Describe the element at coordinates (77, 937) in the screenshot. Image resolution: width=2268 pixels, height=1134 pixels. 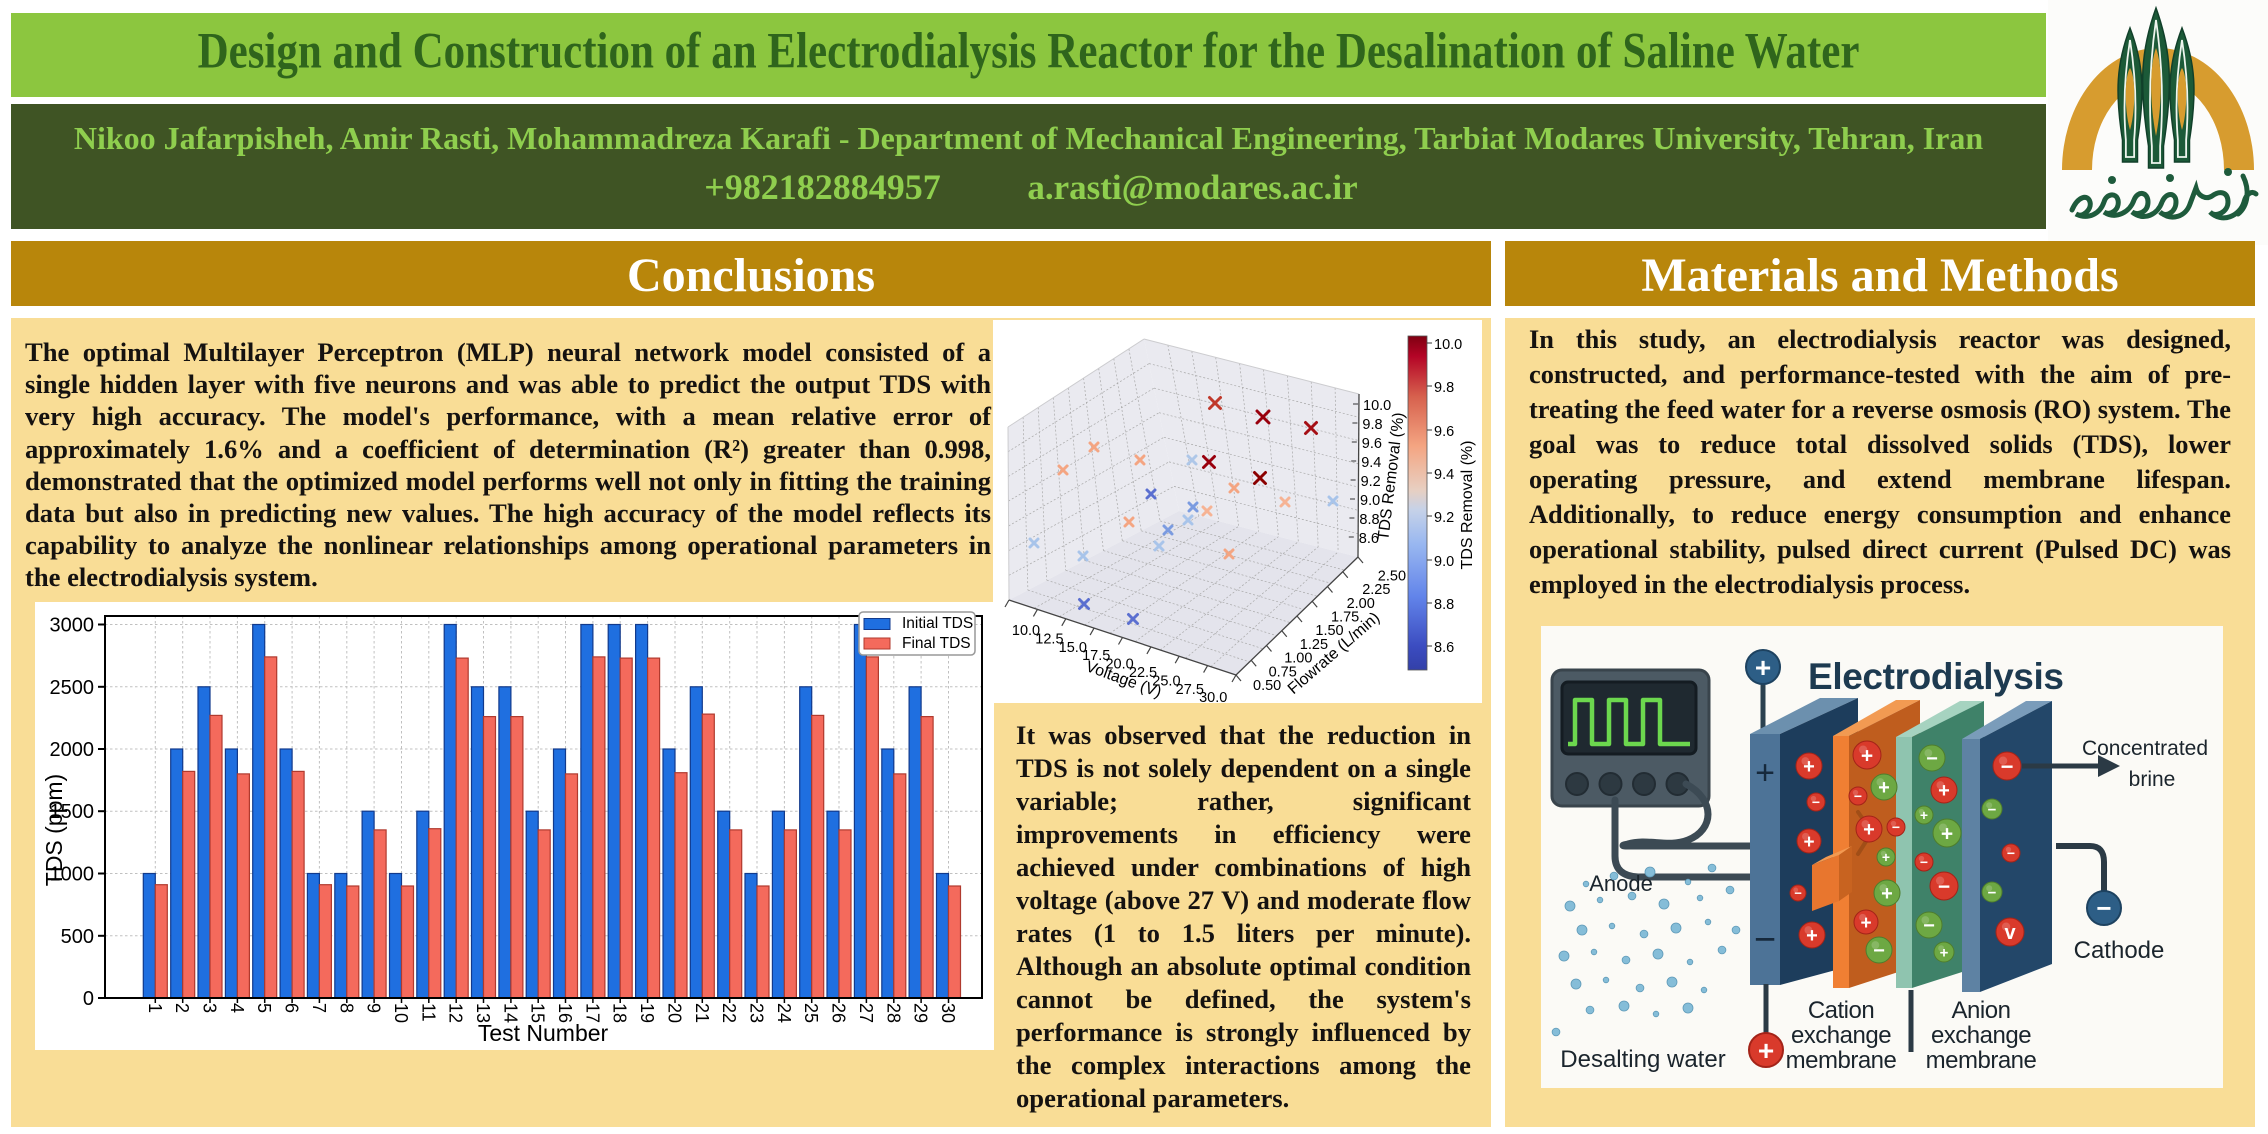
I see `svg-text: 500` at that location.